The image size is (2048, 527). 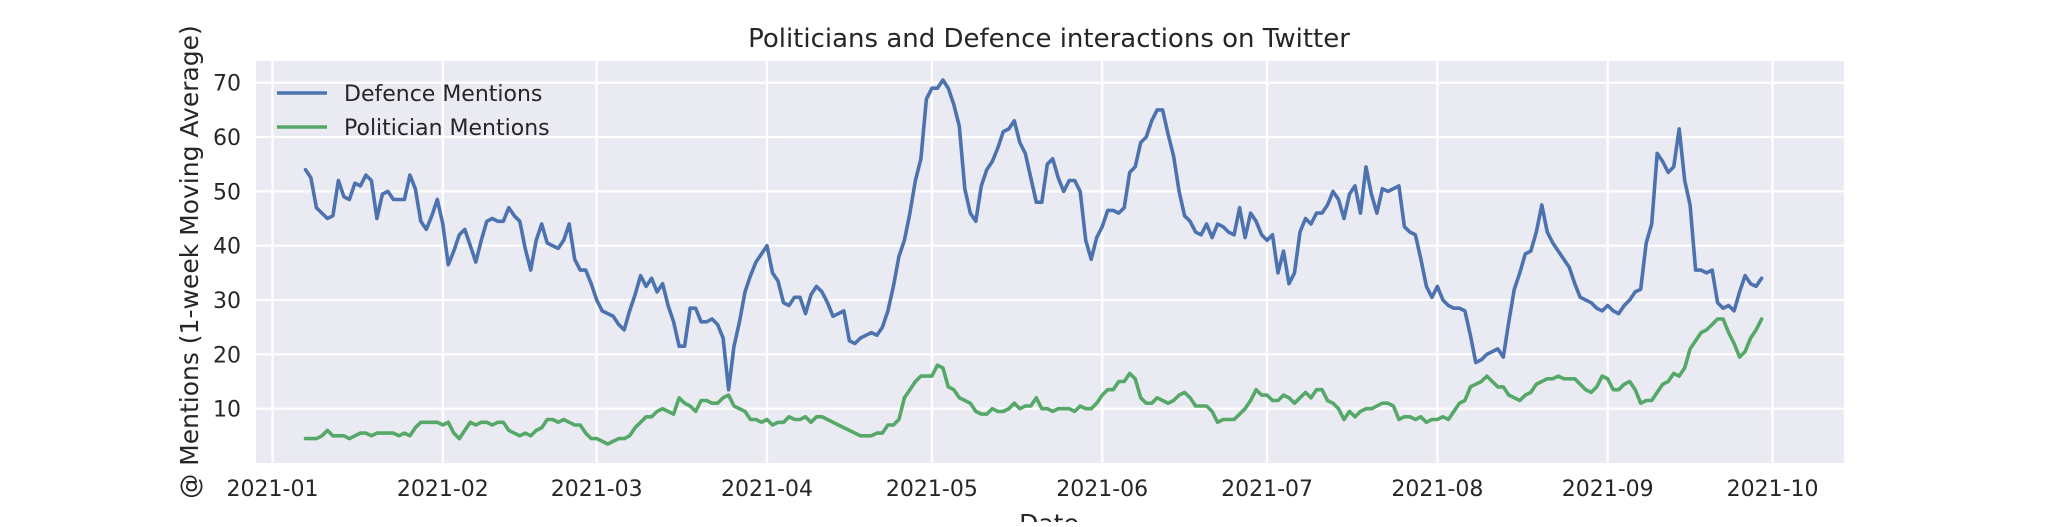 I want to click on x-tick-label: 2021-02, so click(x=443, y=489).